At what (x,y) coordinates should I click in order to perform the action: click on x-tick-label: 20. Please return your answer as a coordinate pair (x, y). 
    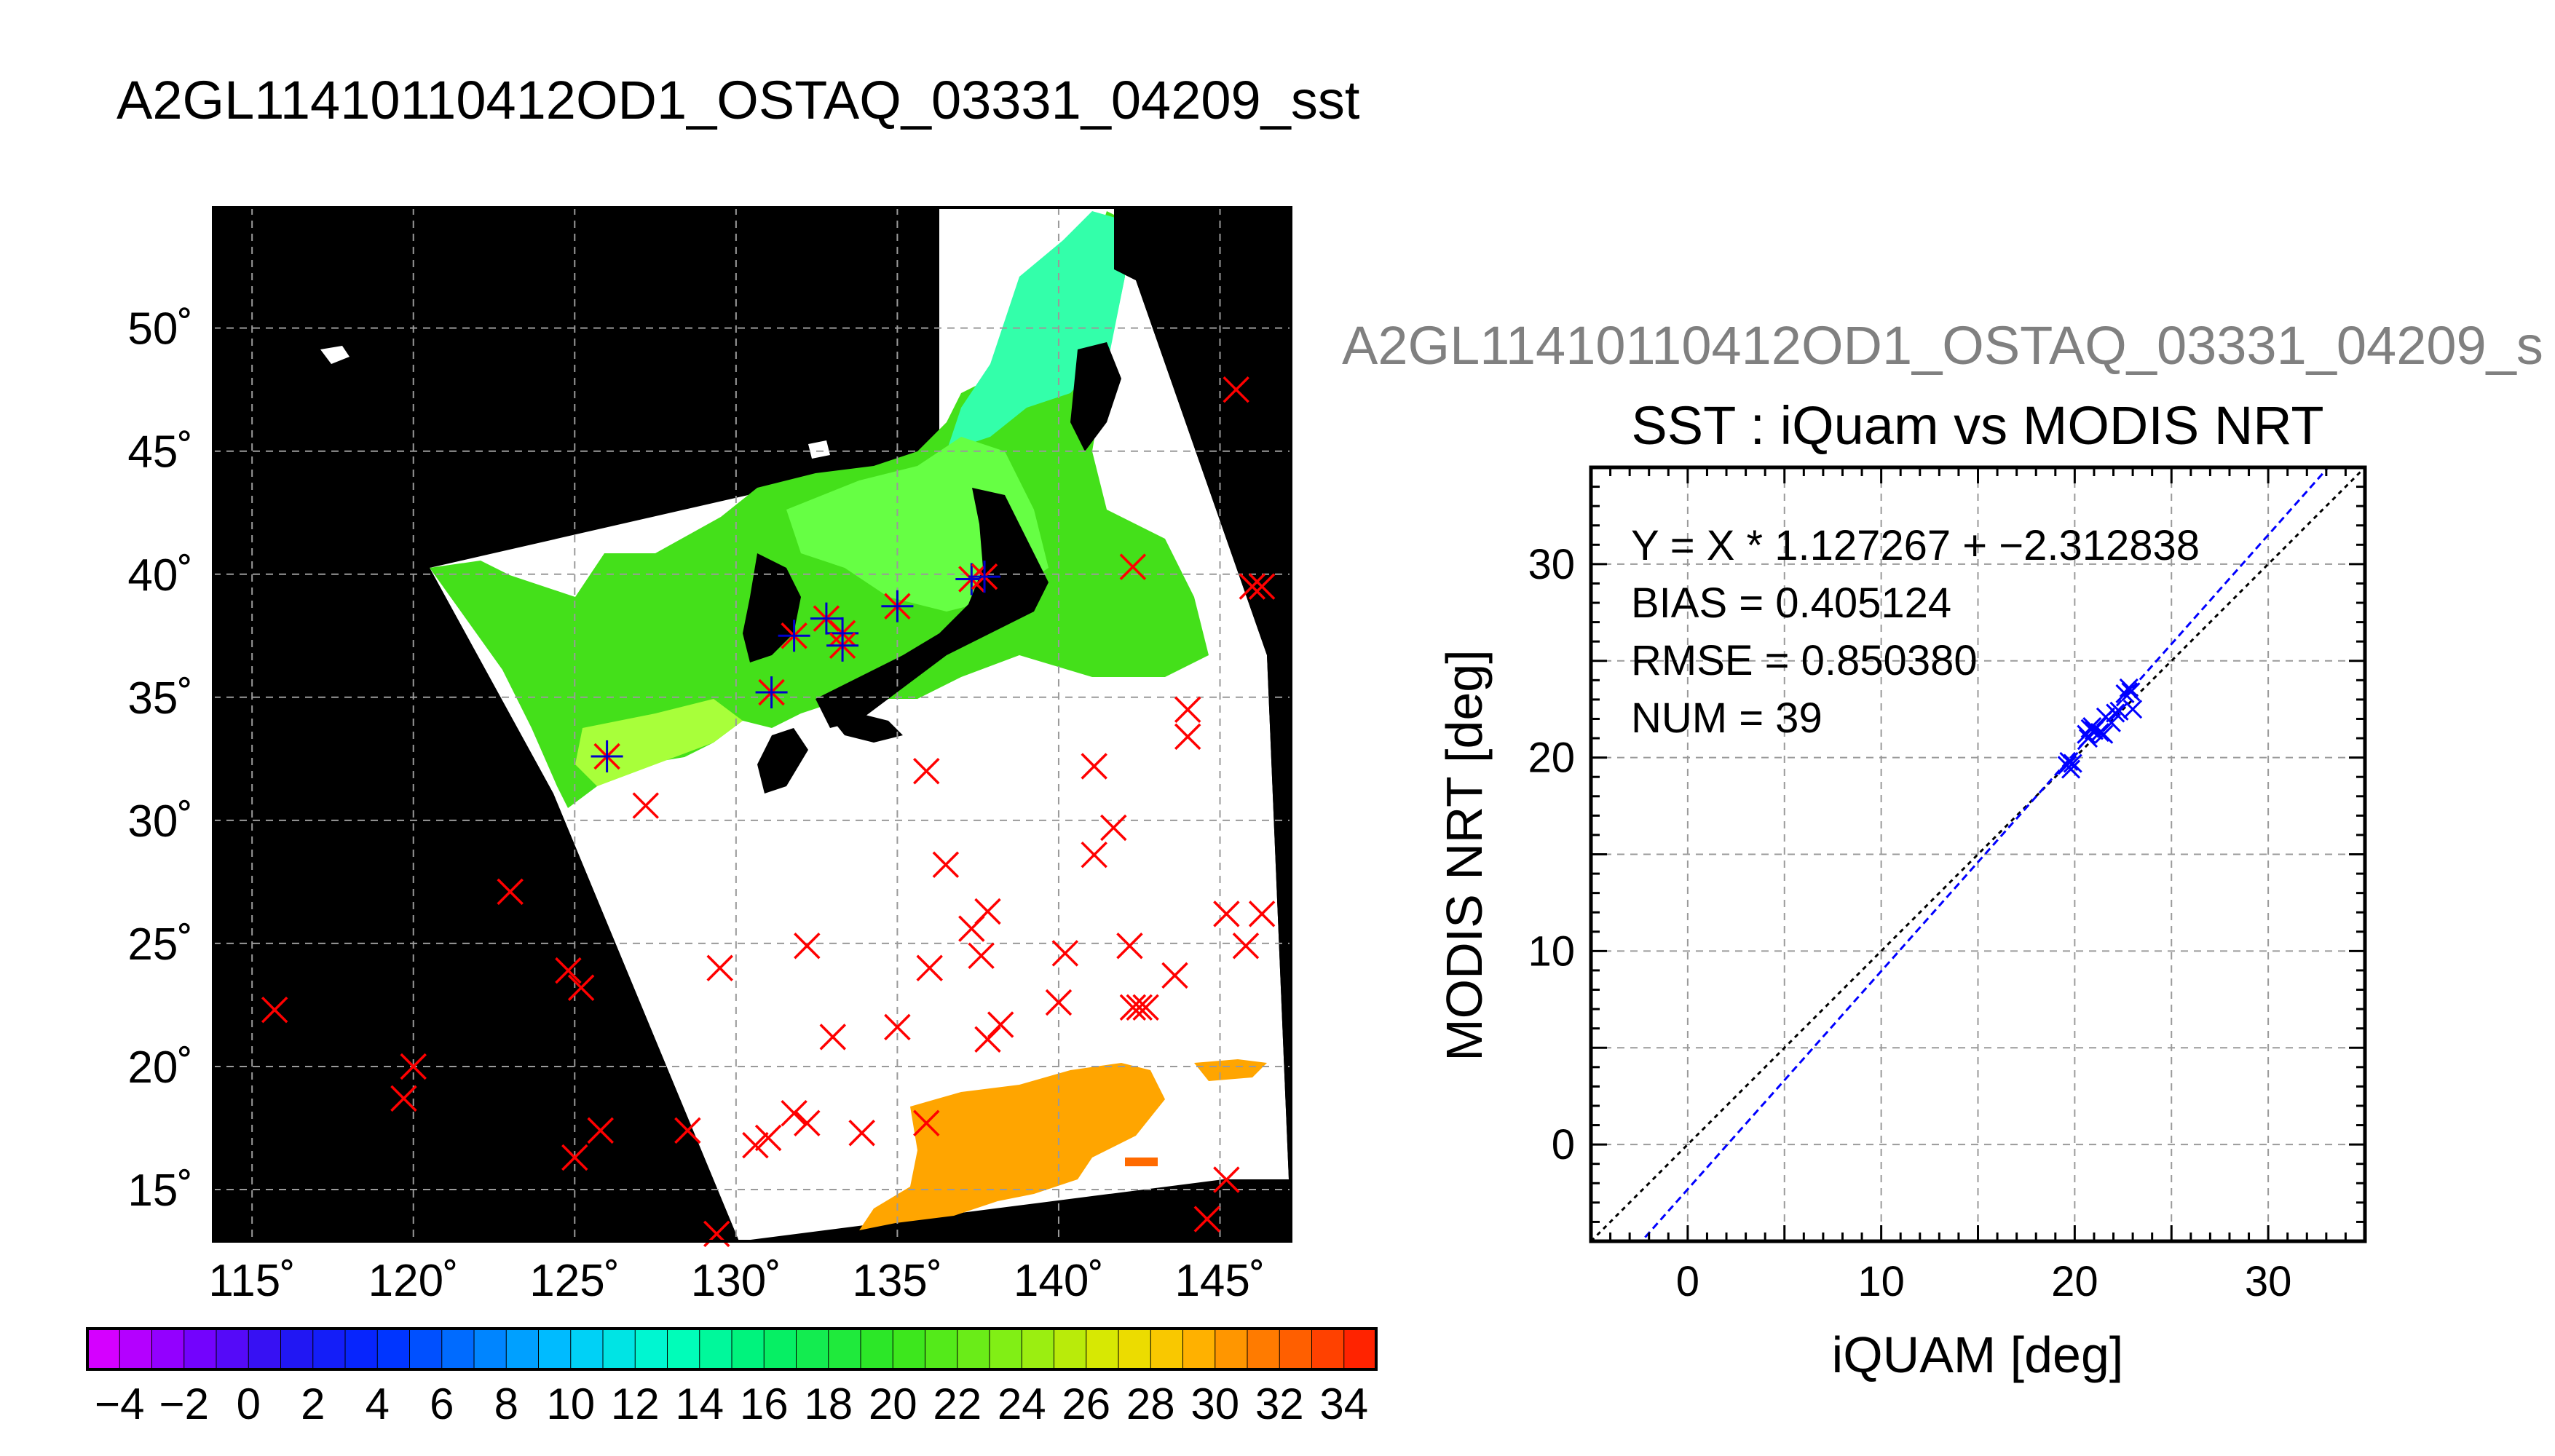
    Looking at the image, I should click on (2074, 1281).